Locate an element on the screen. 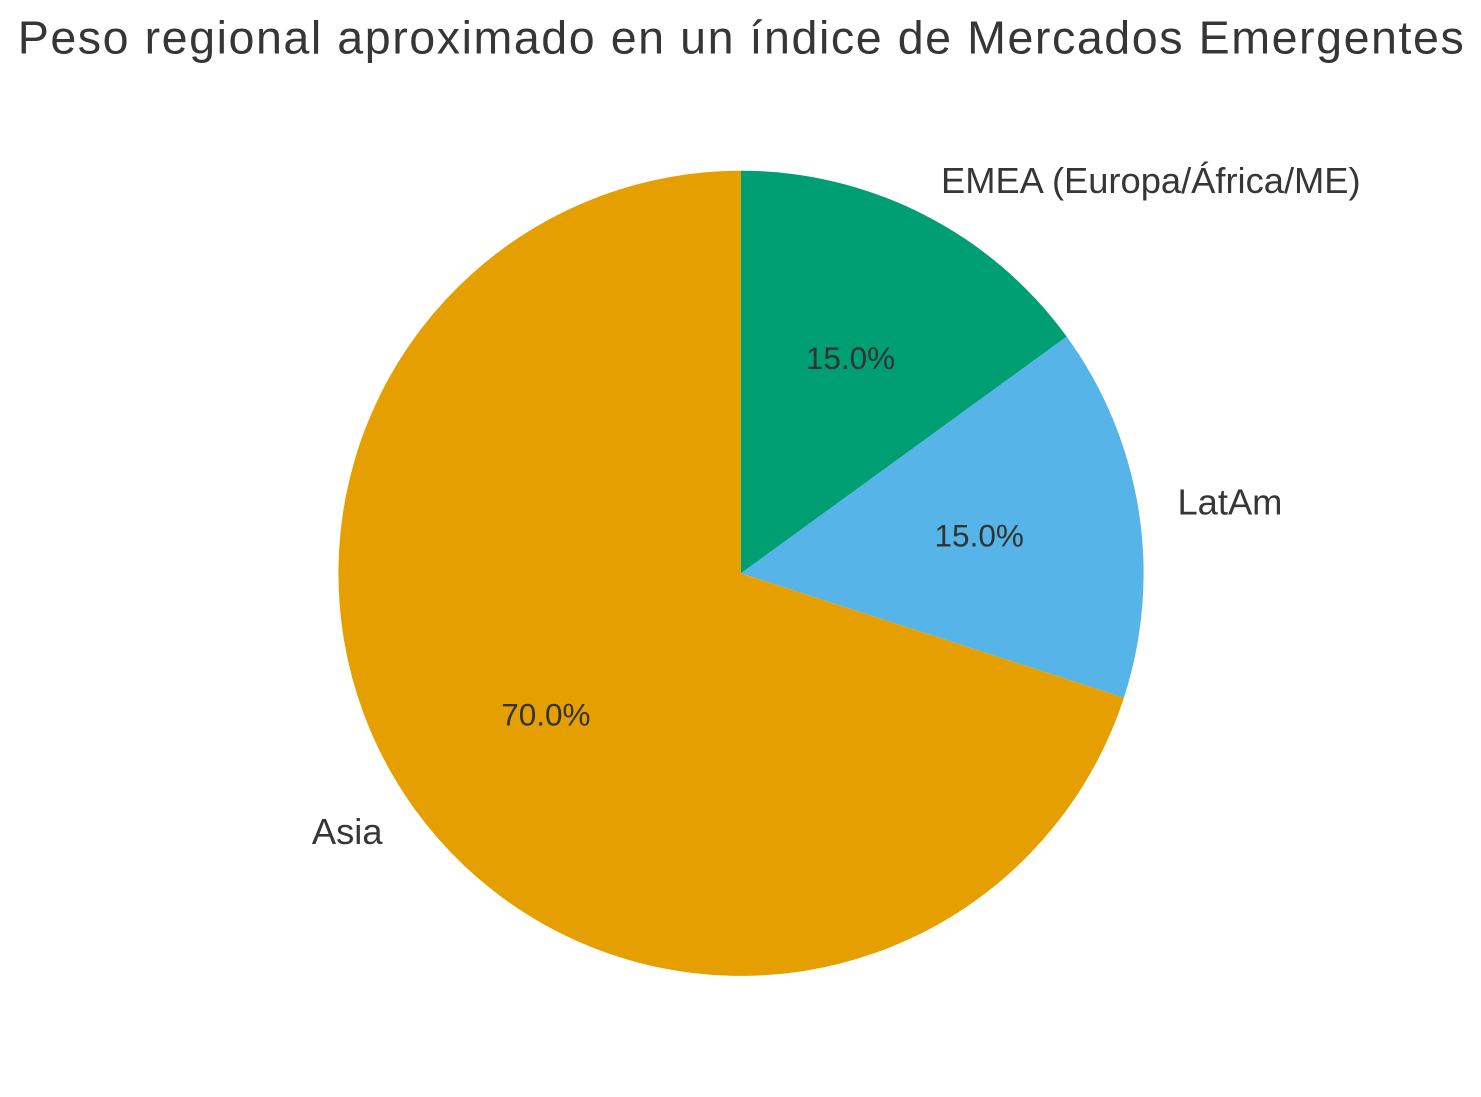 This screenshot has height=1097, width=1481. svg-text: Asia is located at coordinates (347, 831).